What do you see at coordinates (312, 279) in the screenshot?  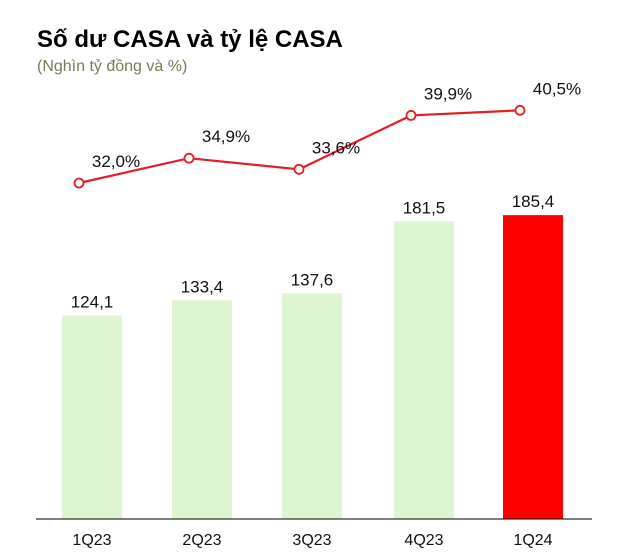 I see `bar-value-label: 137,6` at bounding box center [312, 279].